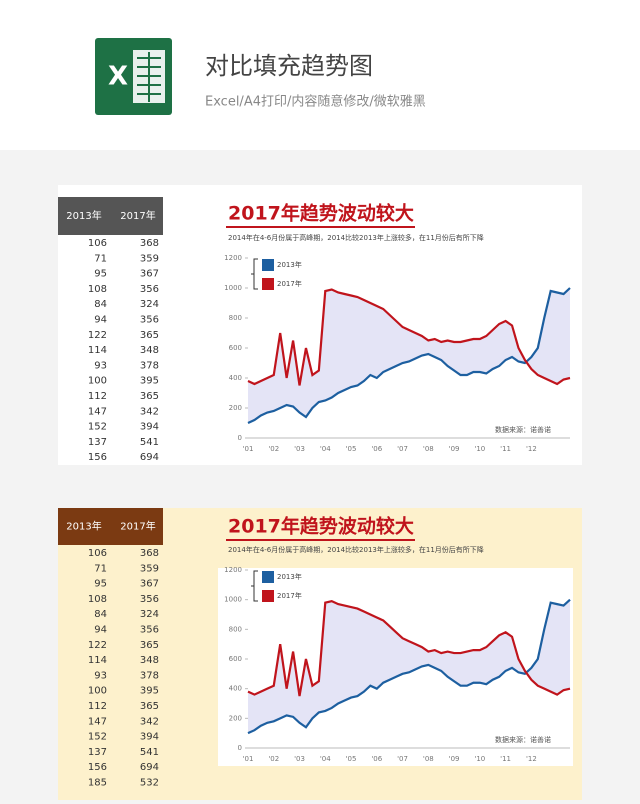 This screenshot has width=640, height=804. I want to click on y-tick-label: 800, so click(235, 318).